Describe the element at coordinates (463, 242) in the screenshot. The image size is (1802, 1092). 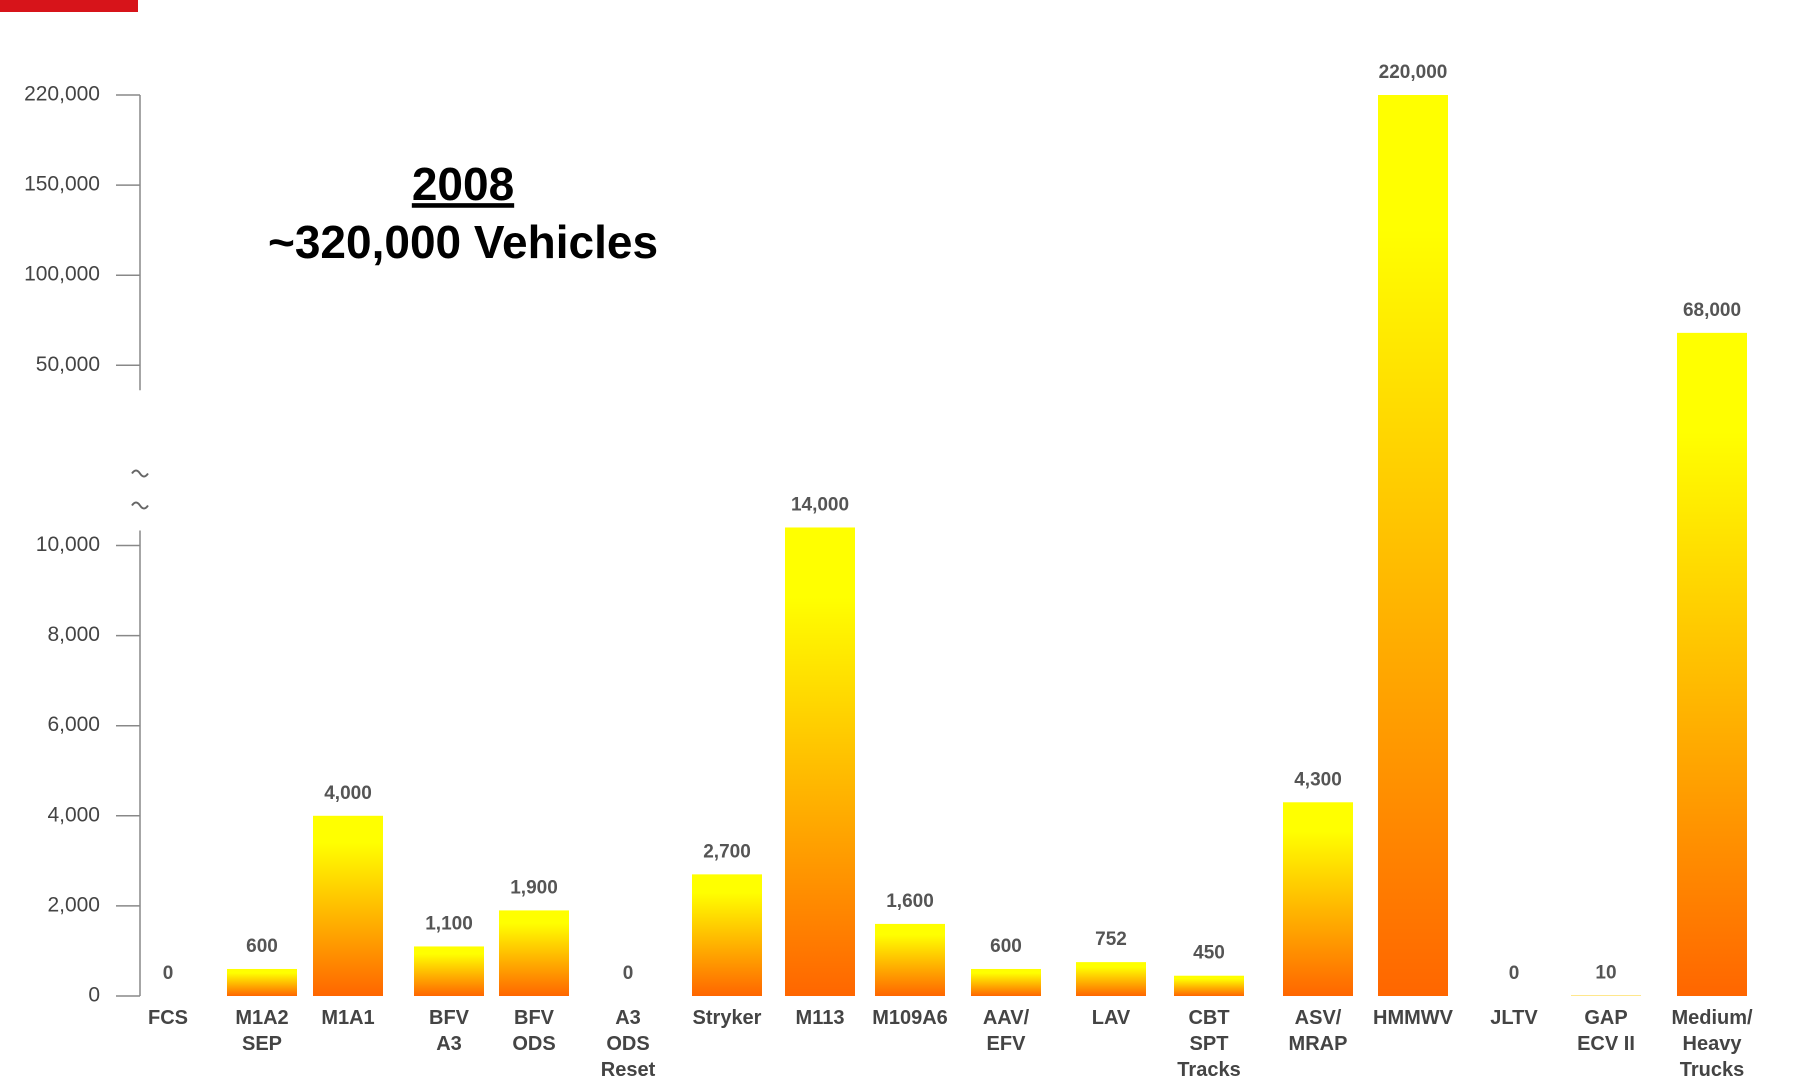
I see `chart-subtitle: ~320,000 Vehicles` at that location.